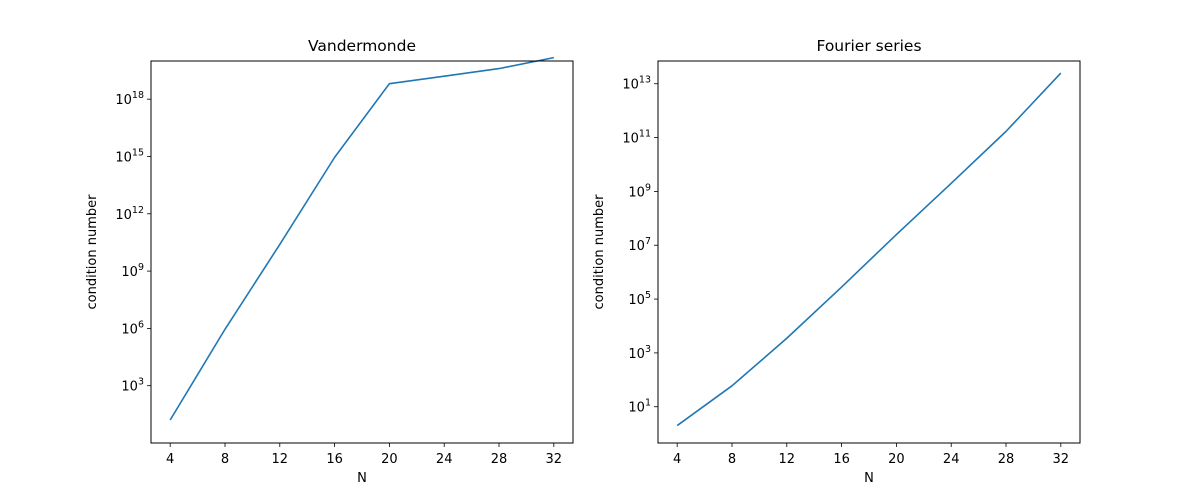 This screenshot has width=1200, height=497. Describe the element at coordinates (869, 478) in the screenshot. I see `fourier-series-x-axis-label: N` at that location.